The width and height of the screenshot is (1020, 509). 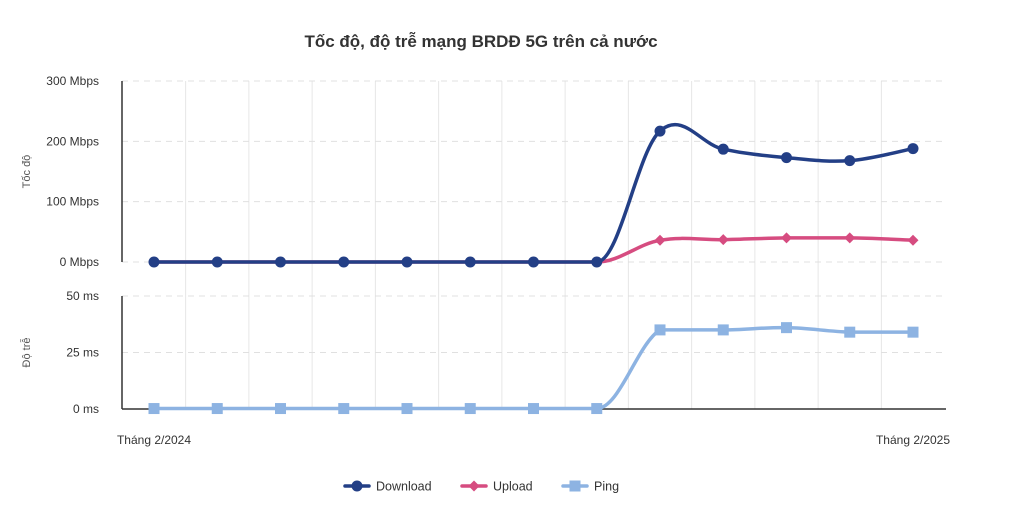 I want to click on legend: Download Upload Ping, so click(x=481, y=487).